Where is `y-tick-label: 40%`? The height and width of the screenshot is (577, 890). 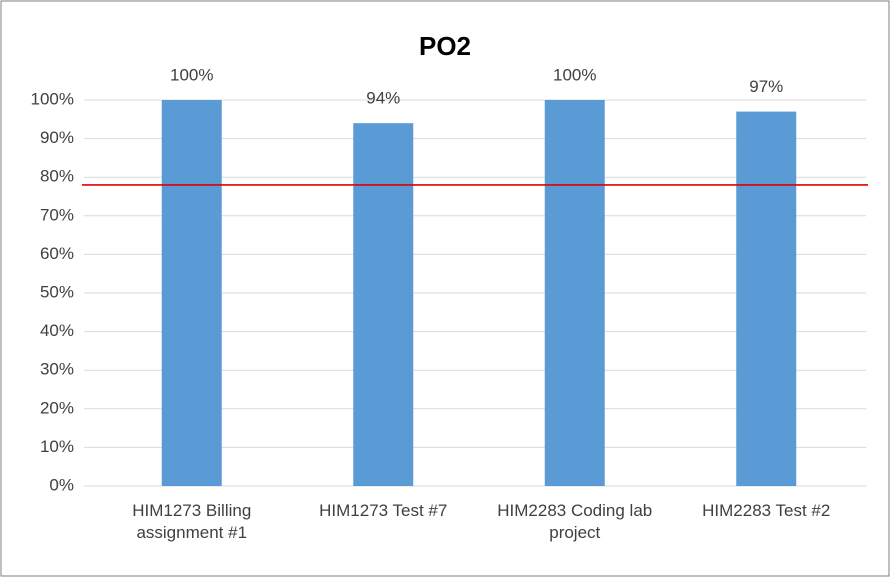 y-tick-label: 40% is located at coordinates (57, 330).